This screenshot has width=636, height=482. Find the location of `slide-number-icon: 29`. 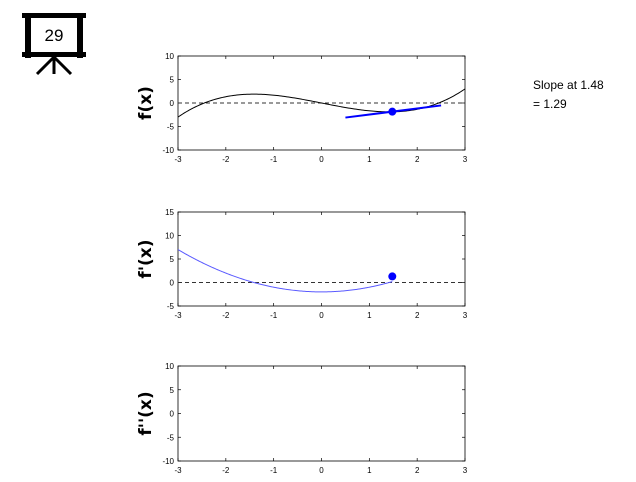

slide-number-icon: 29 is located at coordinates (54, 44).